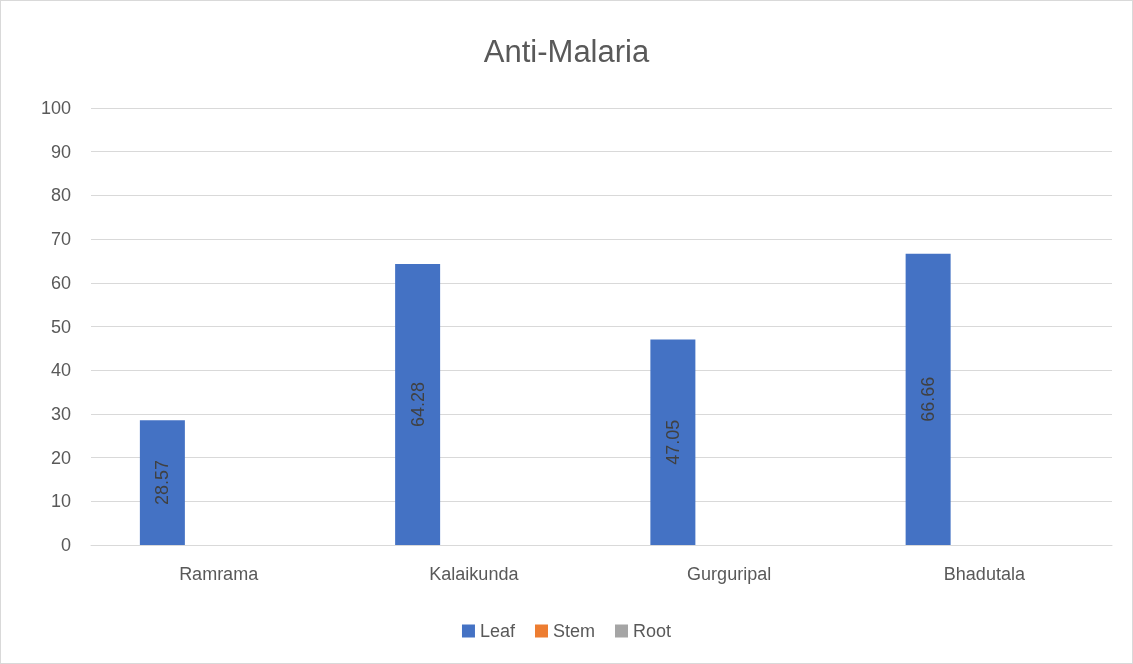 The width and height of the screenshot is (1133, 664). What do you see at coordinates (60, 326) in the screenshot?
I see `y-tick-label: 50` at bounding box center [60, 326].